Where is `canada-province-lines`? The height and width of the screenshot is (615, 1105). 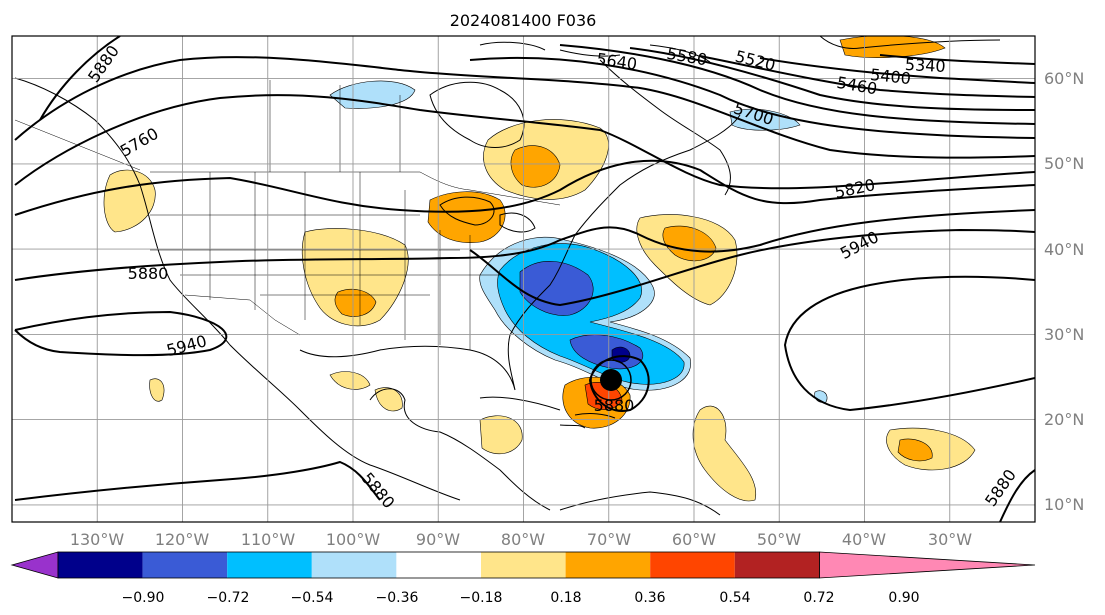 canada-province-lines is located at coordinates (207, 126).